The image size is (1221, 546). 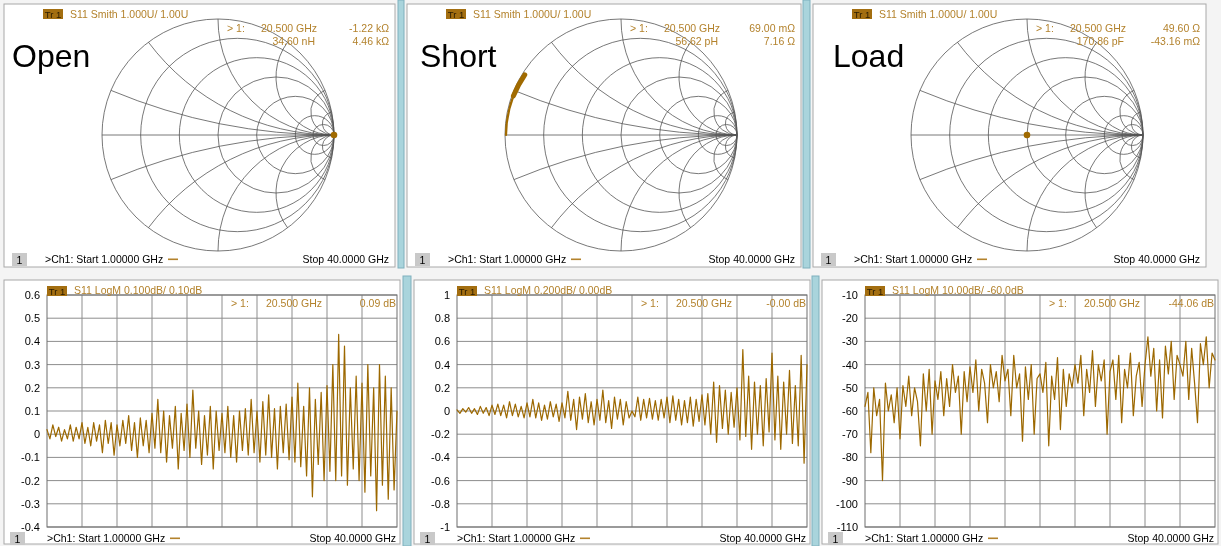 What do you see at coordinates (442, 318) in the screenshot?
I see `y-tick-label: 0.8` at bounding box center [442, 318].